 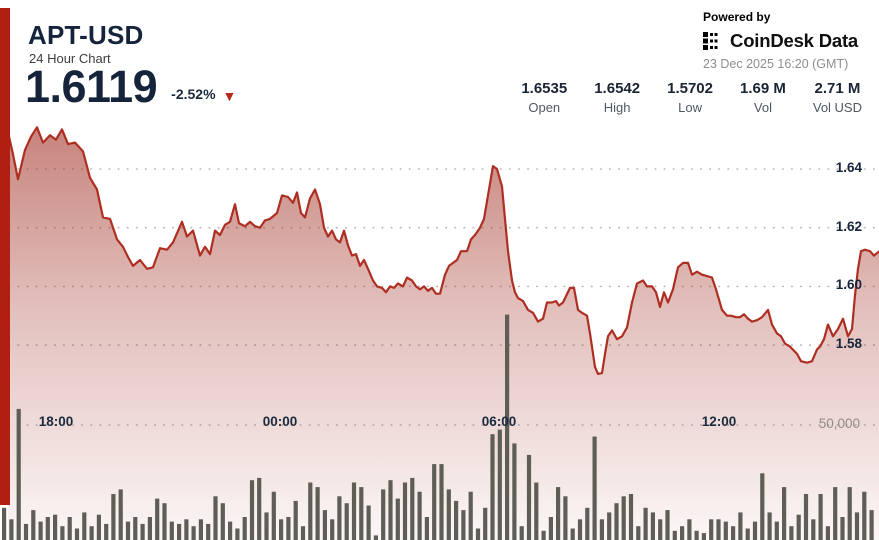 I want to click on stat-vol-usd: 2.71 M Vol USD, so click(x=837, y=97).